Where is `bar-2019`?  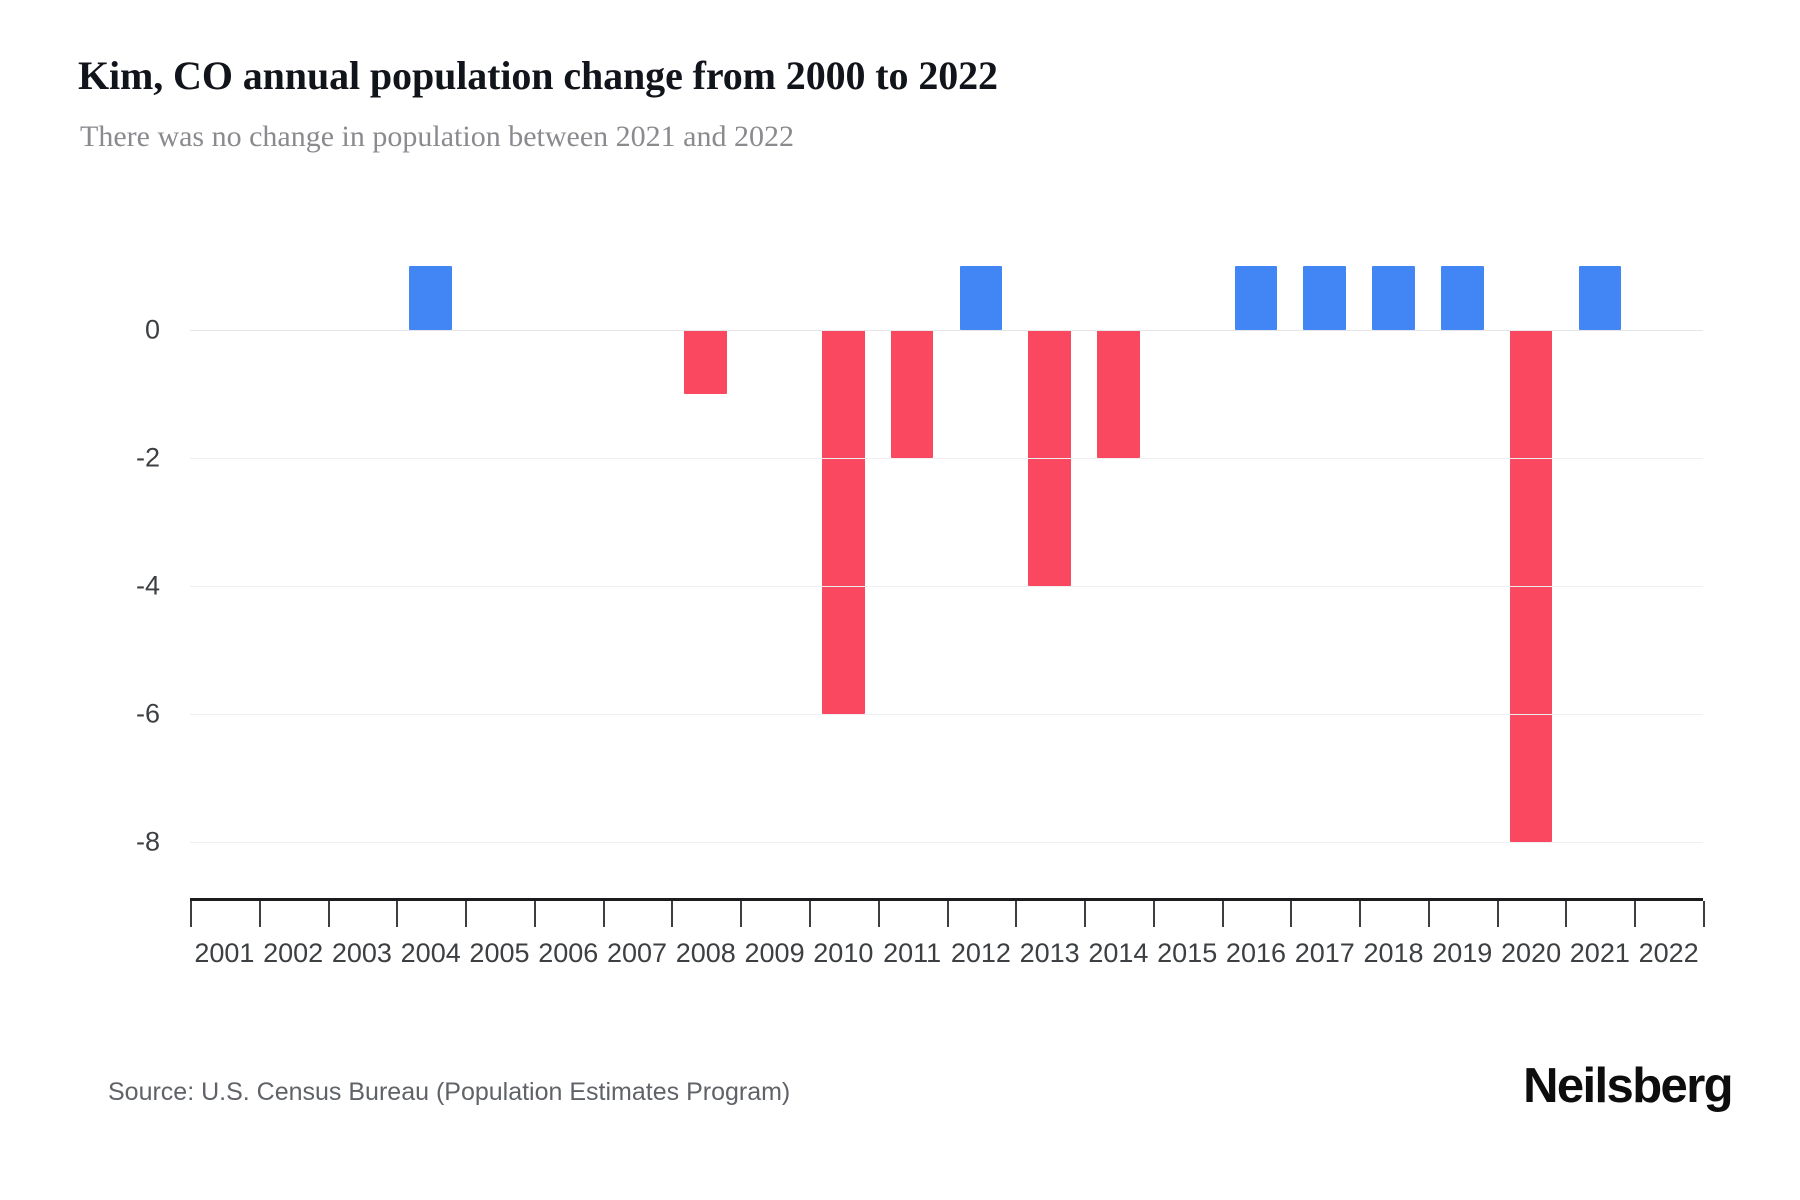 bar-2019 is located at coordinates (1462, 297).